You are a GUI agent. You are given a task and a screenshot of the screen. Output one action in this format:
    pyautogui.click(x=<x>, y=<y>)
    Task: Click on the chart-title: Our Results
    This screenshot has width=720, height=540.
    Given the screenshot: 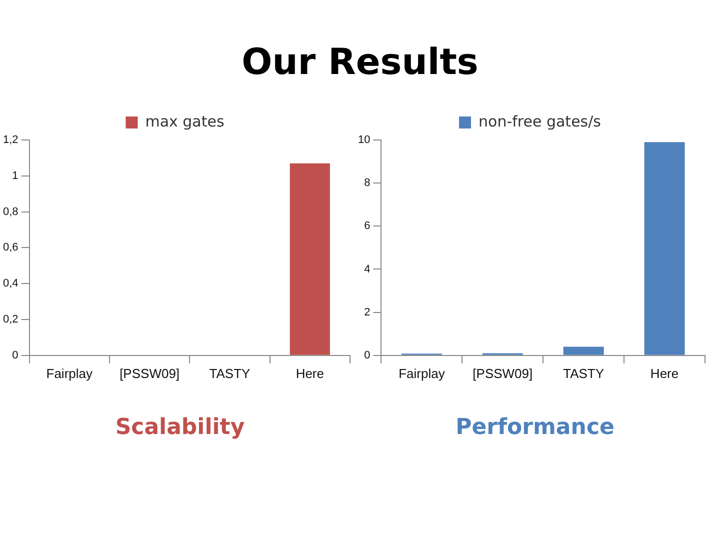 What is the action you would take?
    pyautogui.click(x=360, y=62)
    